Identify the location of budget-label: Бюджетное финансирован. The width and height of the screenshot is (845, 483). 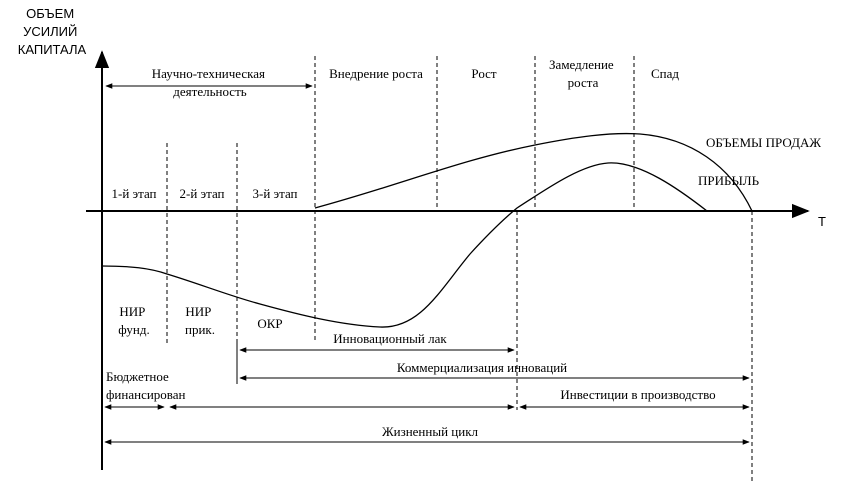
(146, 385).